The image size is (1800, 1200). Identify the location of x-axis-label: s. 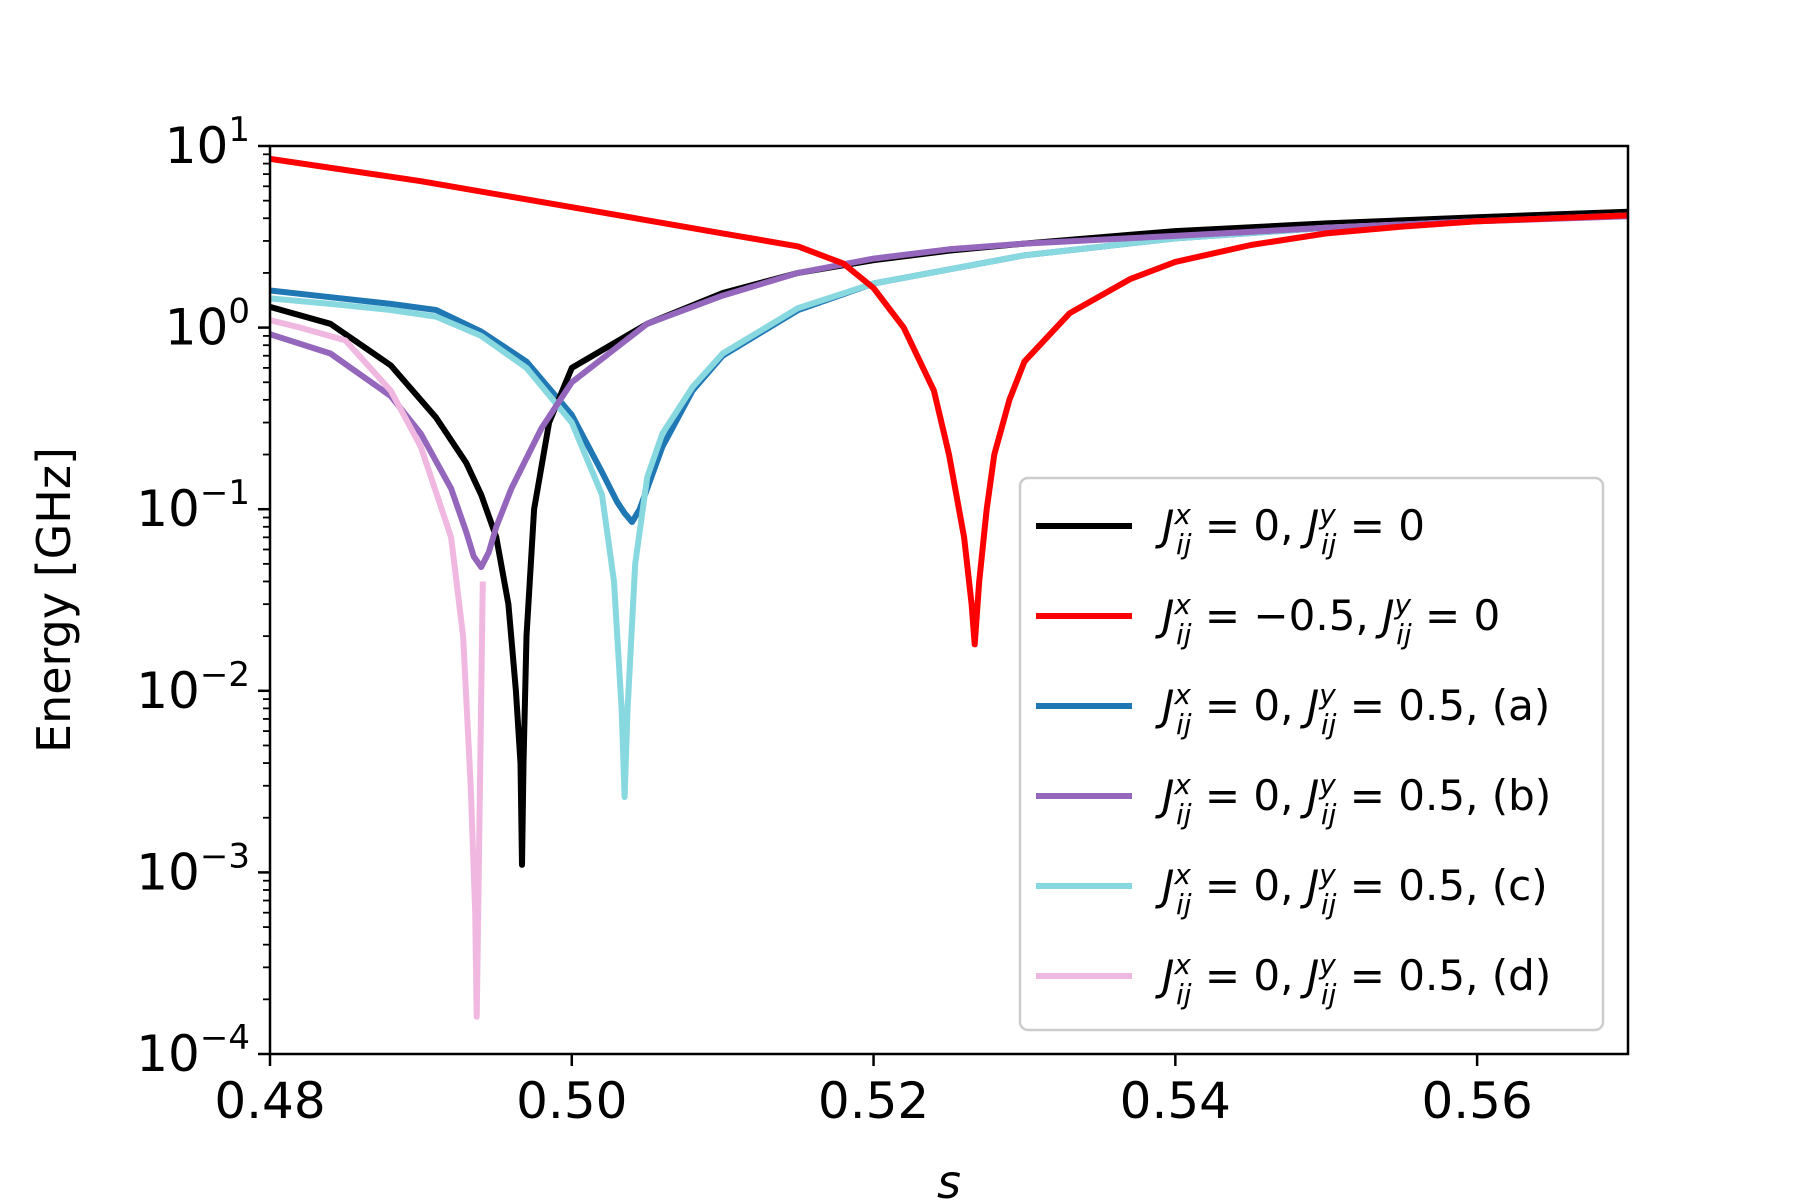
(949, 1177).